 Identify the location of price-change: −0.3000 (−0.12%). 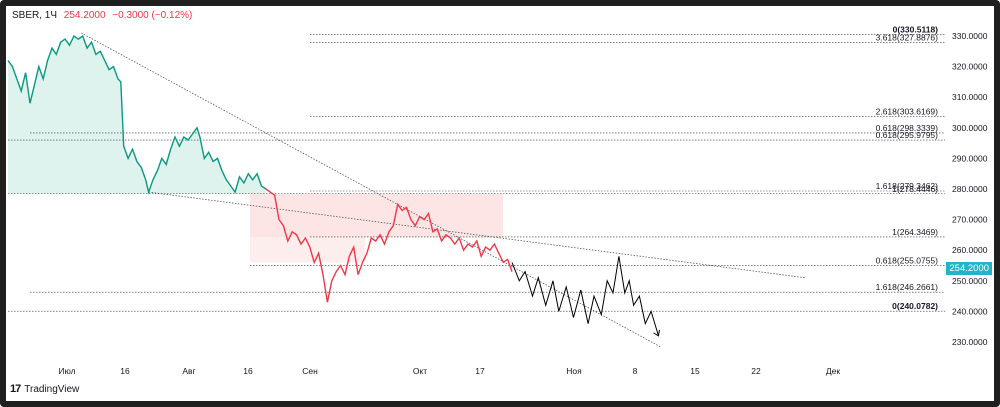
(152, 15).